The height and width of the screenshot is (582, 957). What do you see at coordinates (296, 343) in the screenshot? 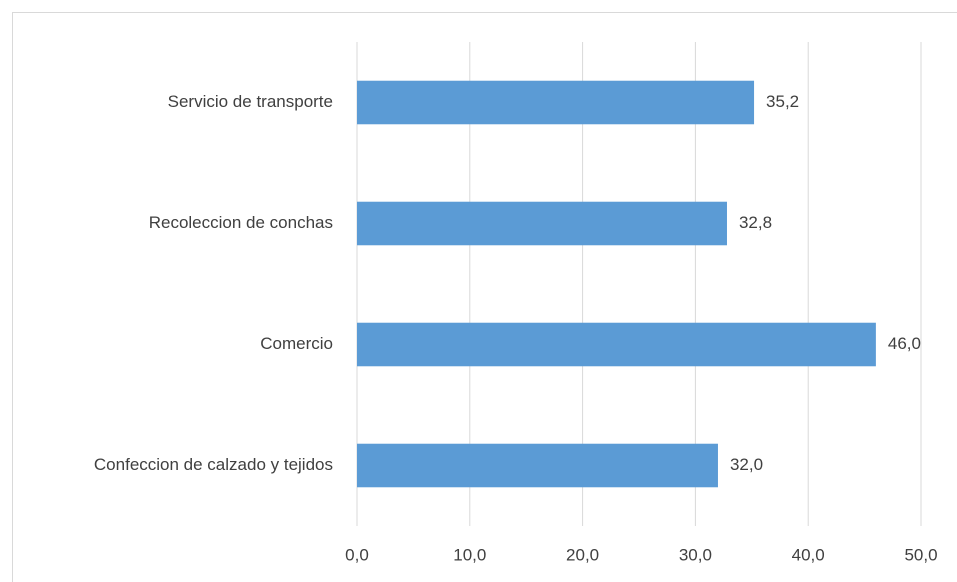
I see `y-tick-label: Comercio` at bounding box center [296, 343].